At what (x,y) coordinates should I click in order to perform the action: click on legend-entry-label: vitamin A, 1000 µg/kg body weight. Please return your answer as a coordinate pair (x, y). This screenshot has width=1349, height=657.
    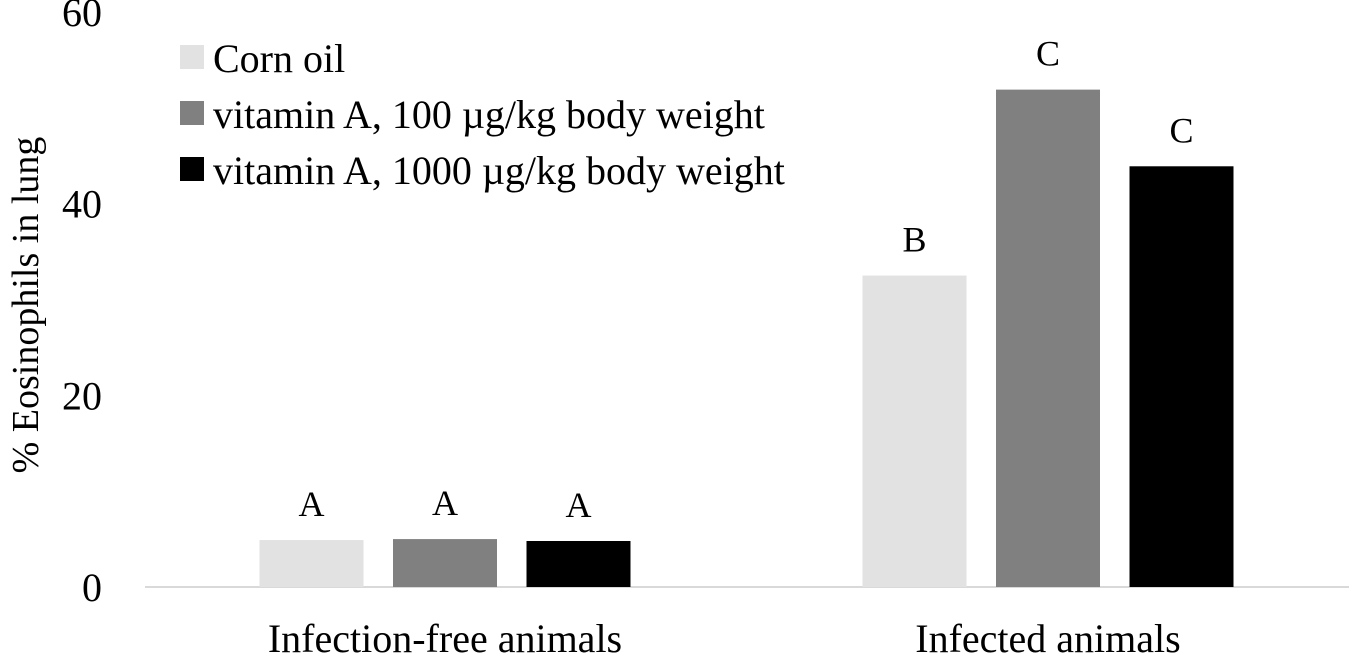
    Looking at the image, I should click on (499, 170).